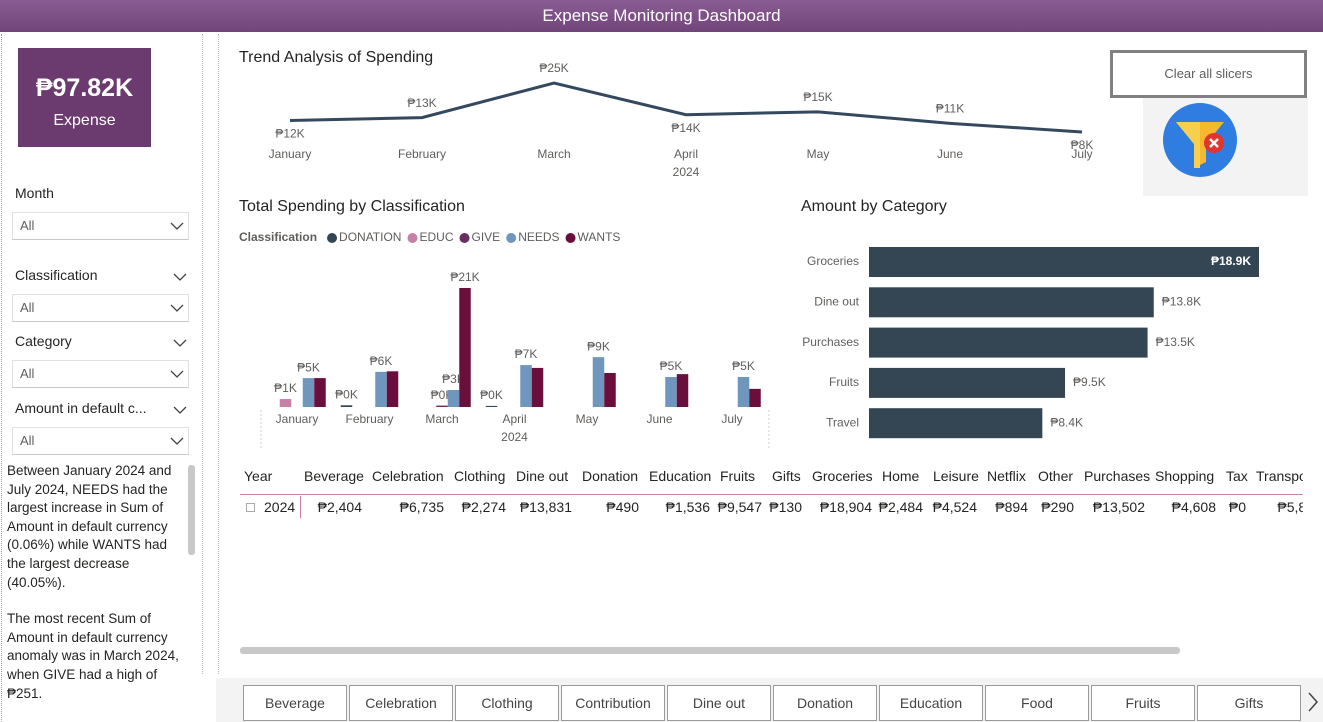 The width and height of the screenshot is (1323, 722). I want to click on tab-button: Clothing, so click(507, 703).